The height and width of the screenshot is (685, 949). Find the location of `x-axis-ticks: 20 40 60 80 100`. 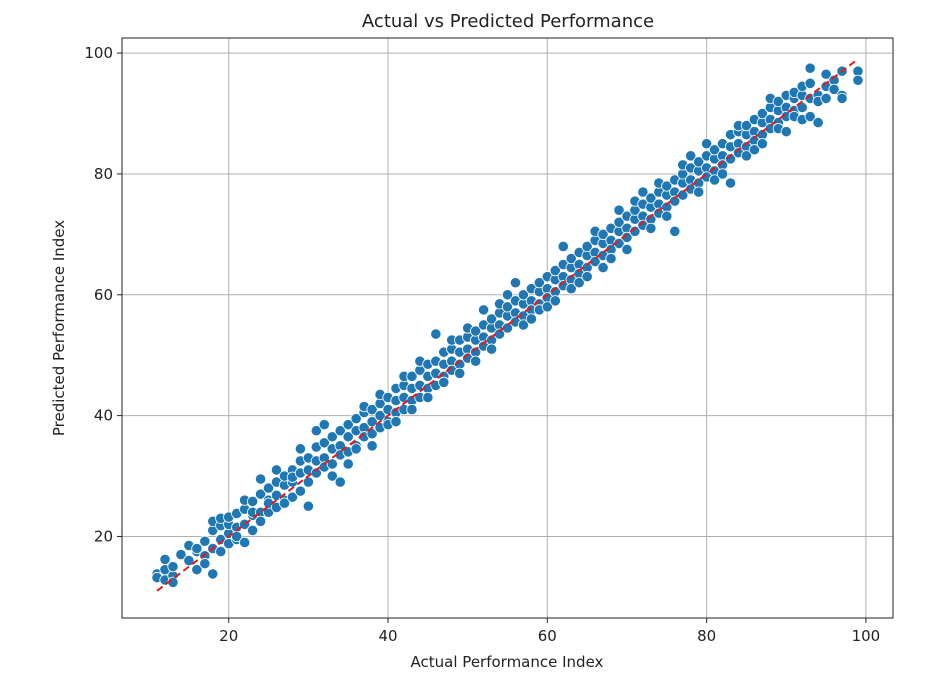

x-axis-ticks: 20 40 60 80 100 is located at coordinates (549, 631).